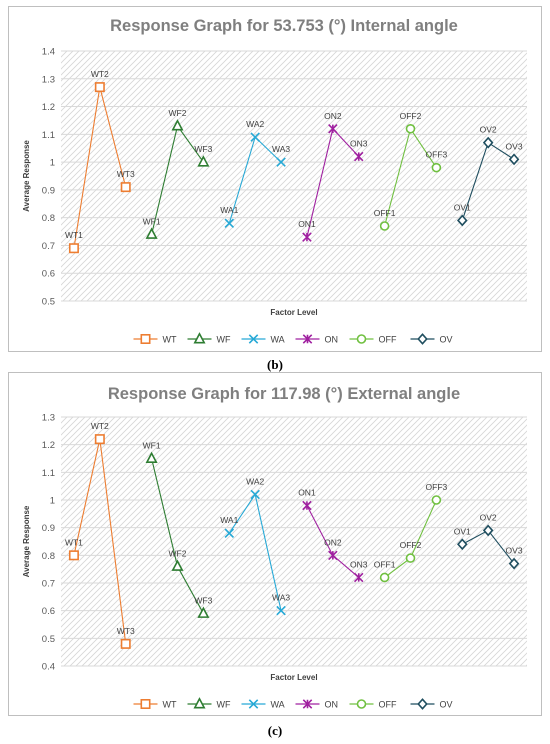 The width and height of the screenshot is (550, 744). What do you see at coordinates (48, 528) in the screenshot?
I see `y-tick-label: 0.9` at bounding box center [48, 528].